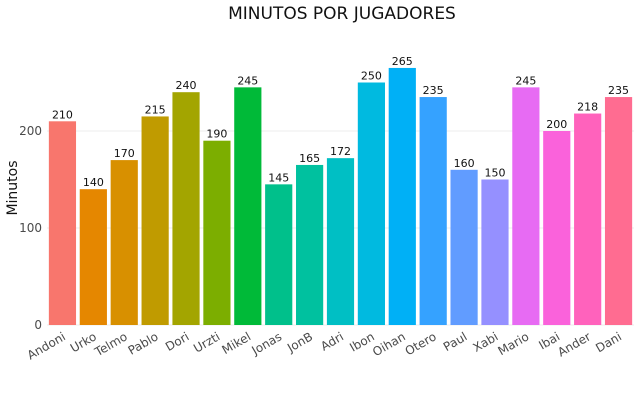 The width and height of the screenshot is (644, 400). I want to click on x-tick-label: Telmo, so click(111, 344).